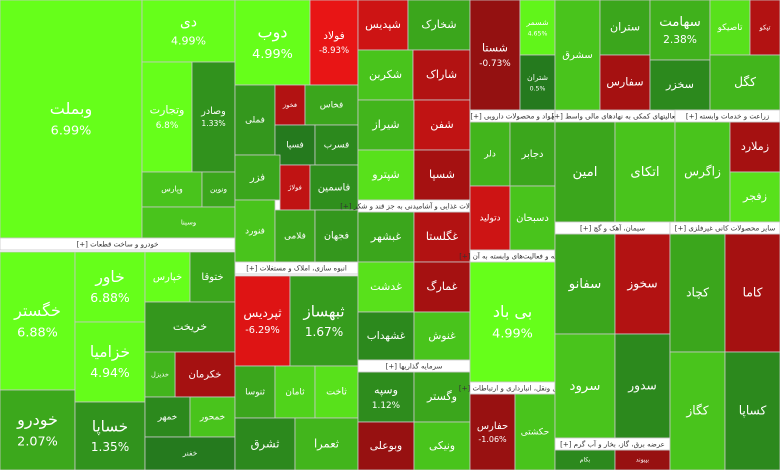 The image size is (780, 470). I want to click on tile-name: شتران, so click(537, 77).